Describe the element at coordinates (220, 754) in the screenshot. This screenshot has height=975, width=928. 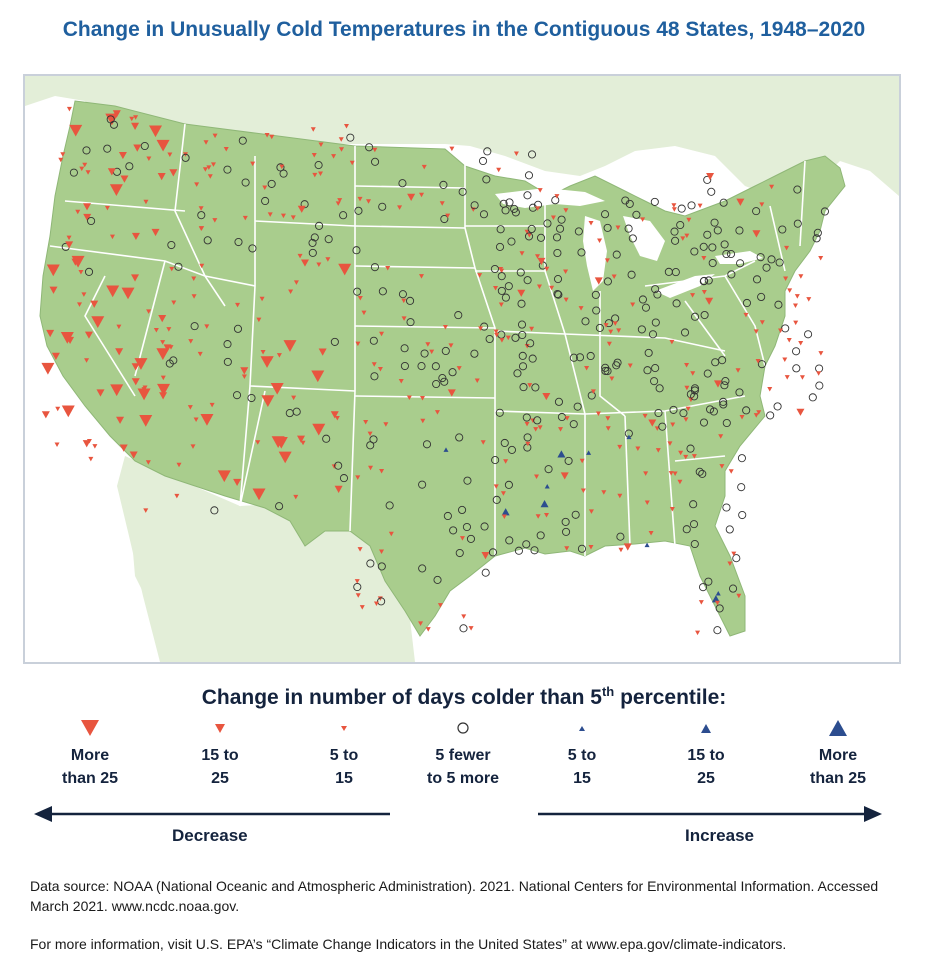
I see `legend-item-decrease-15-to-25: 15 to 25` at that location.